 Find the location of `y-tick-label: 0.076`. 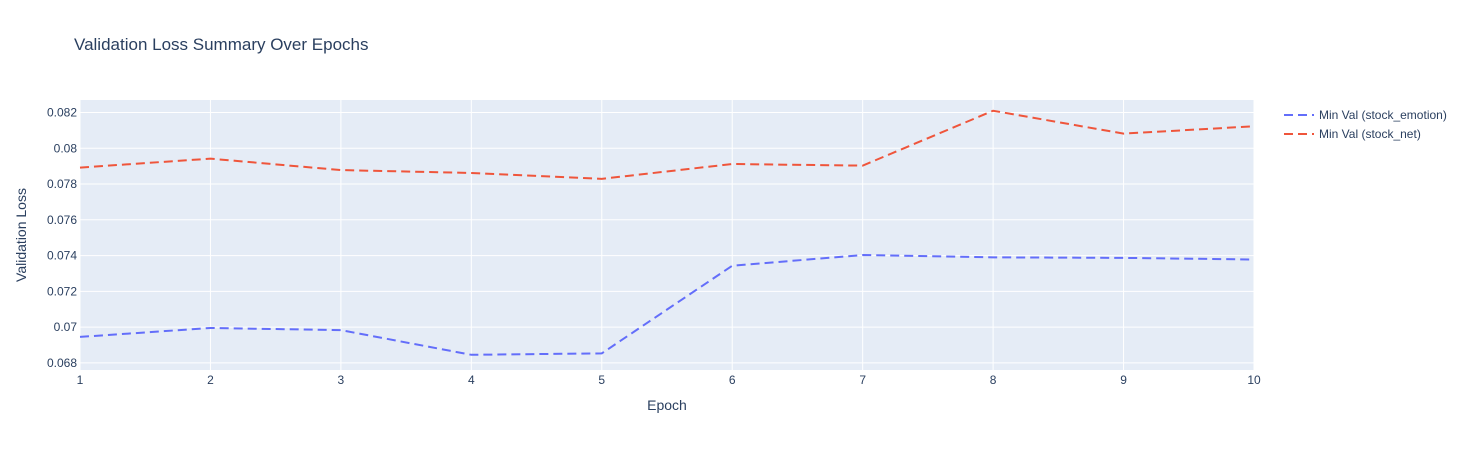

y-tick-label: 0.076 is located at coordinates (62, 220).